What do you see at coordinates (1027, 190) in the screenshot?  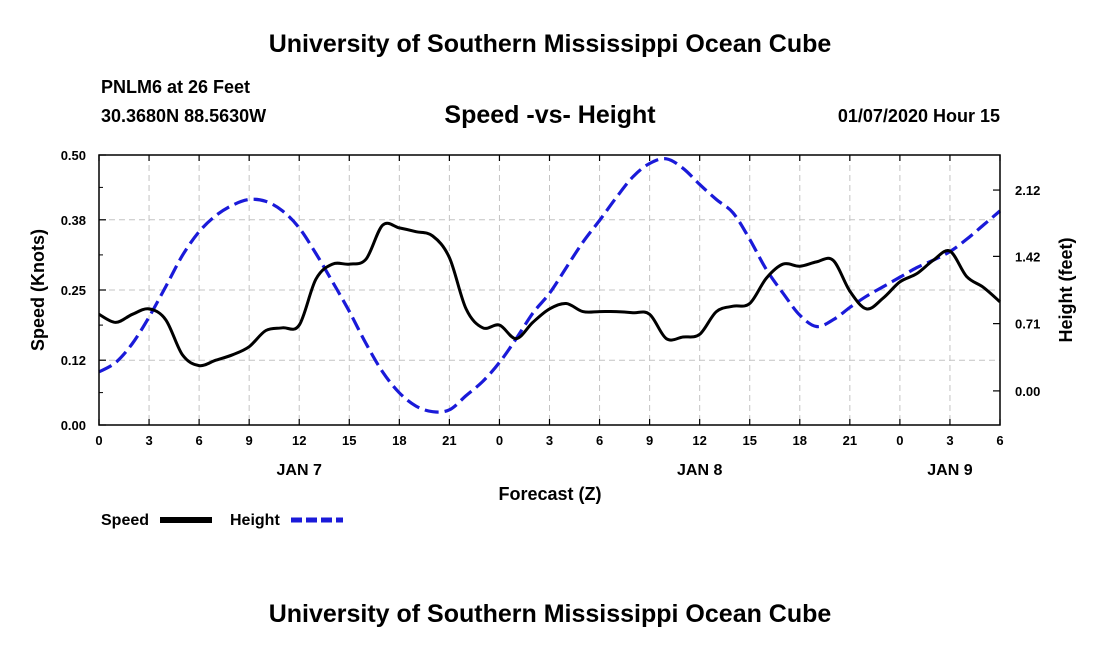 I see `y-right-tick-label: 2.12` at bounding box center [1027, 190].